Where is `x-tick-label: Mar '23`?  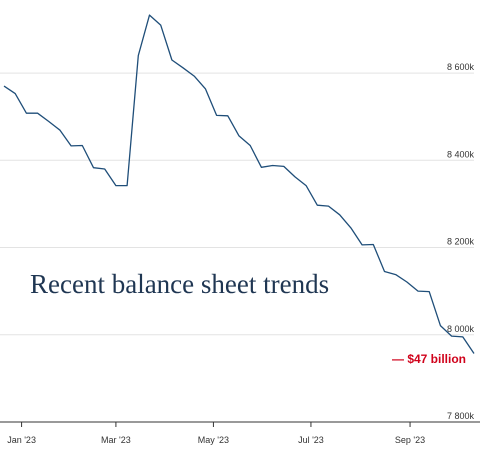 x-tick-label: Mar '23 is located at coordinates (116, 440).